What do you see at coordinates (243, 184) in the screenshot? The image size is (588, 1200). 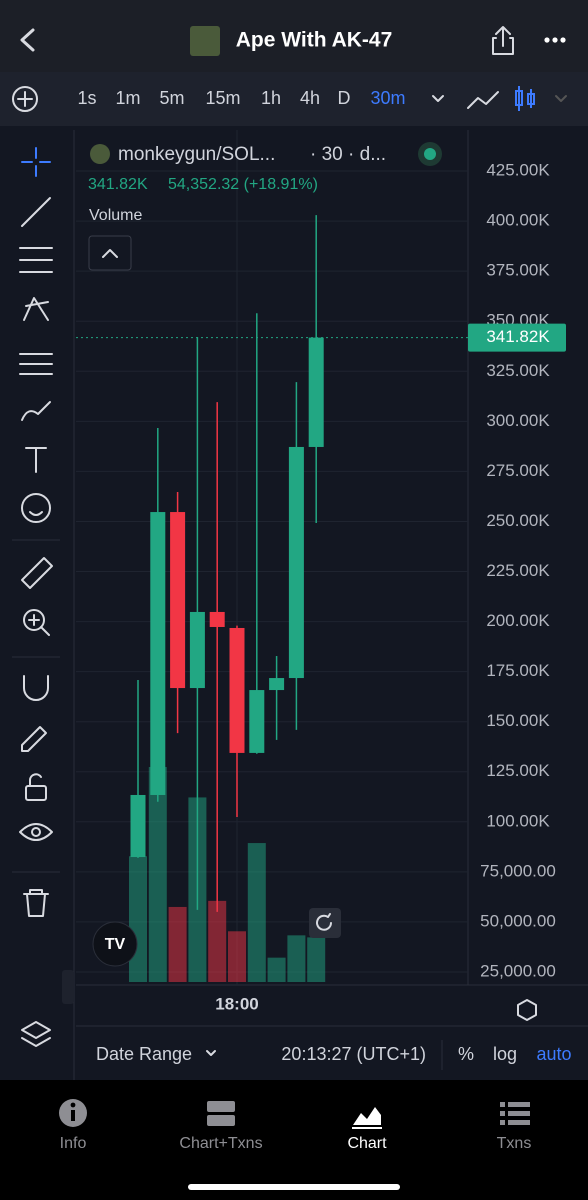 I see `legend-change: 54,352.32 (+18.91%)` at bounding box center [243, 184].